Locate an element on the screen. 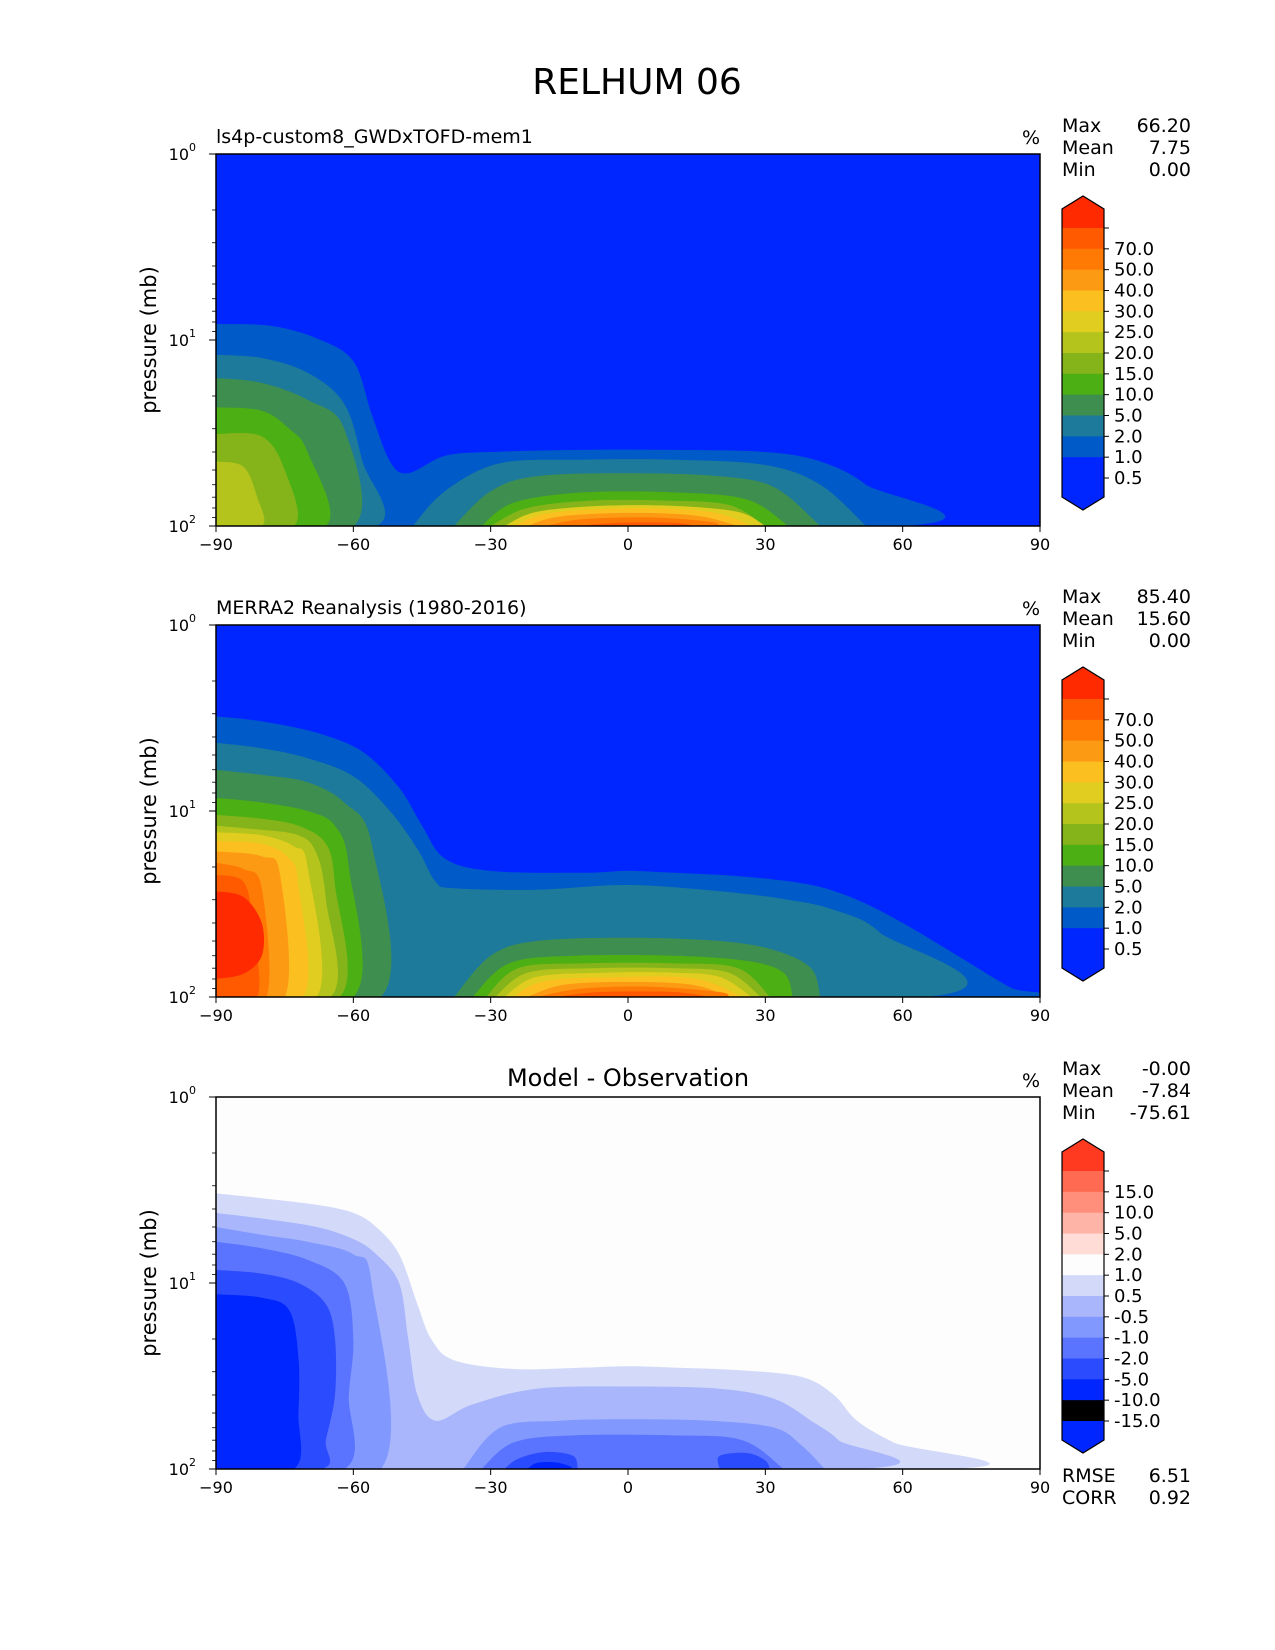 Image resolution: width=1275 pixels, height=1650 pixels. y-tick-label: 10¹ is located at coordinates (182, 338).